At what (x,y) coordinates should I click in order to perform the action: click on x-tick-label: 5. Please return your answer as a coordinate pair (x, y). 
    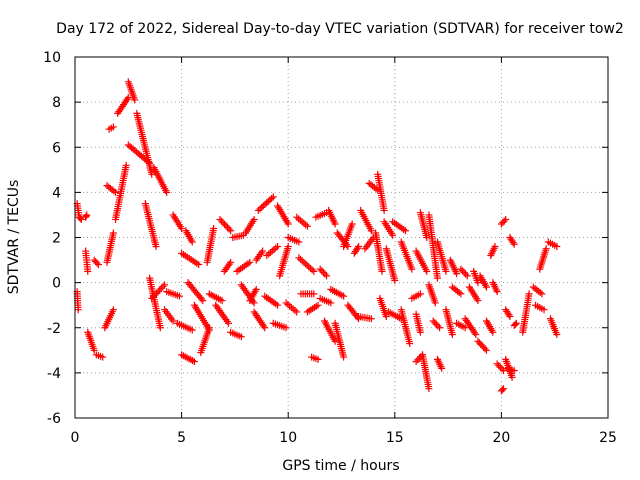
    Looking at the image, I should click on (181, 438).